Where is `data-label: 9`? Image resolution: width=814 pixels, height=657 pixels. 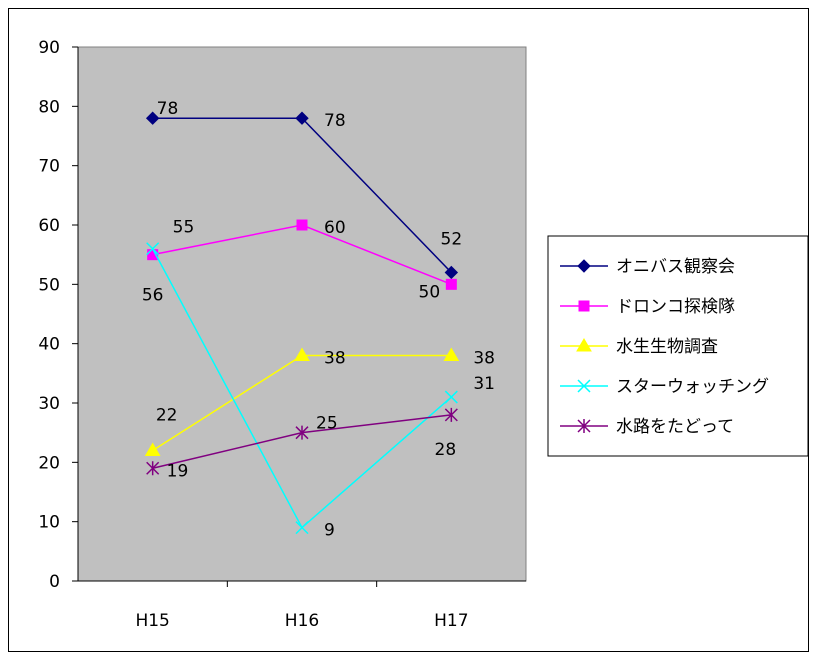 data-label: 9 is located at coordinates (329, 531).